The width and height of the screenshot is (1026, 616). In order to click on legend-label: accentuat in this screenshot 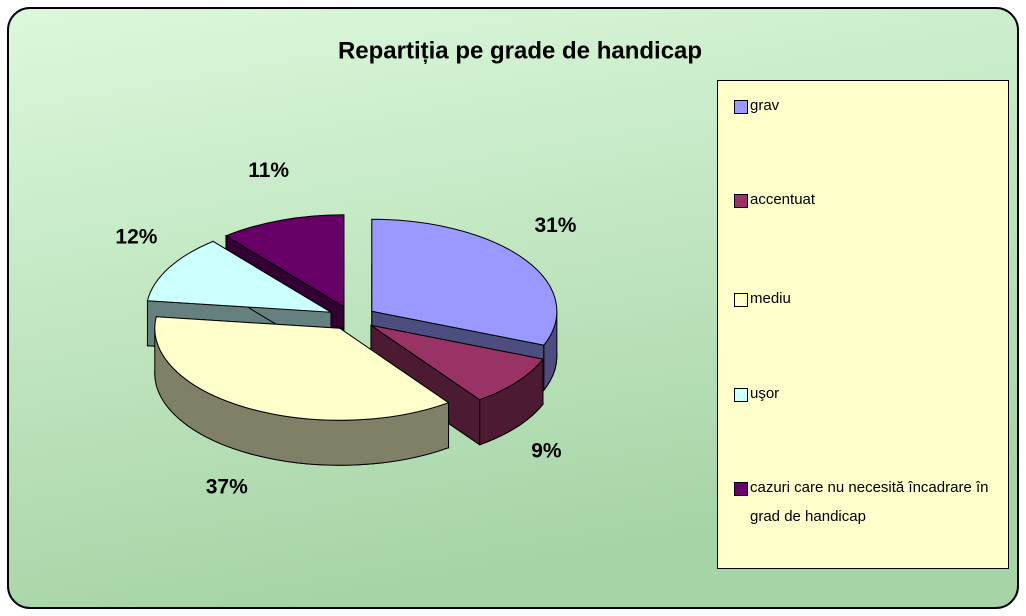, I will do `click(783, 199)`.